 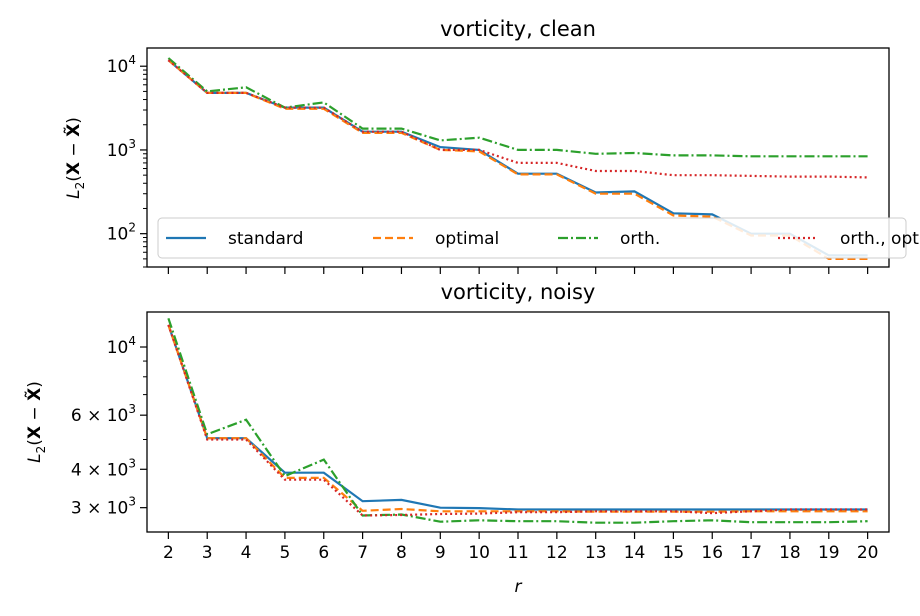 I want to click on legend-box, so click(x=532, y=238).